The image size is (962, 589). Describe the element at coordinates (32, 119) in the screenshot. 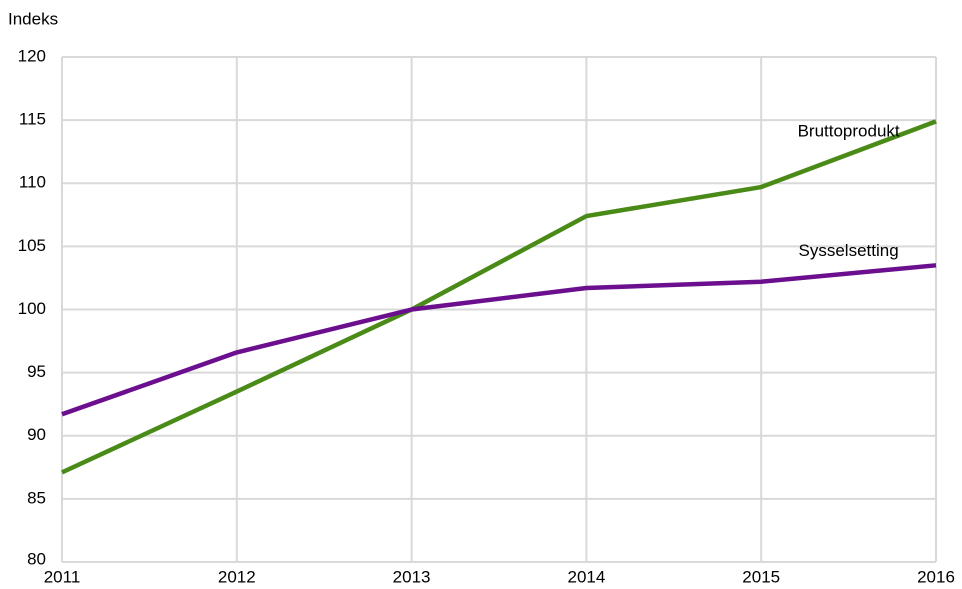

I see `y-tick-label: 115` at that location.